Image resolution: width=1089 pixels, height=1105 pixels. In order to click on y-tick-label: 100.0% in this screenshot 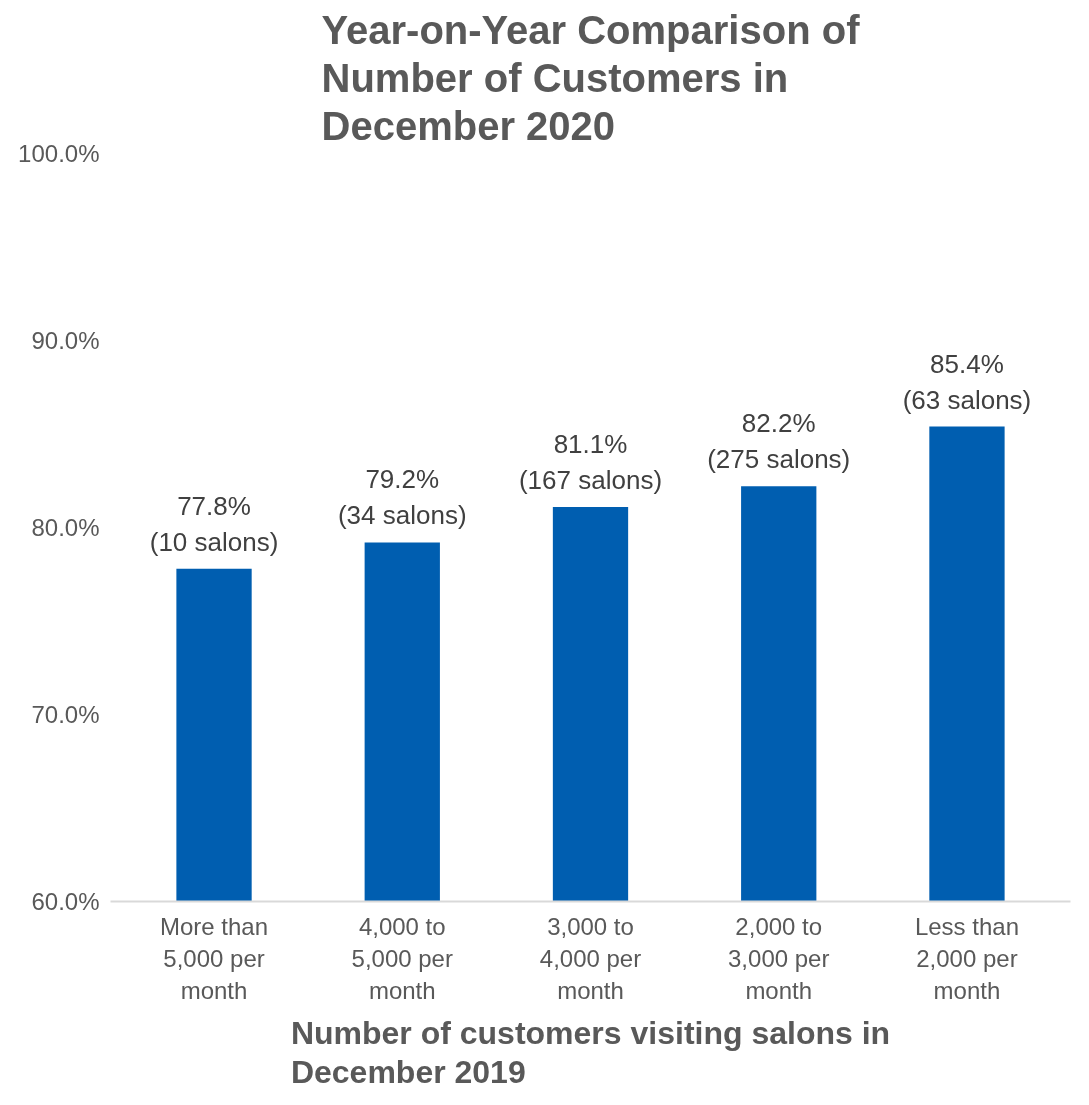, I will do `click(59, 153)`.